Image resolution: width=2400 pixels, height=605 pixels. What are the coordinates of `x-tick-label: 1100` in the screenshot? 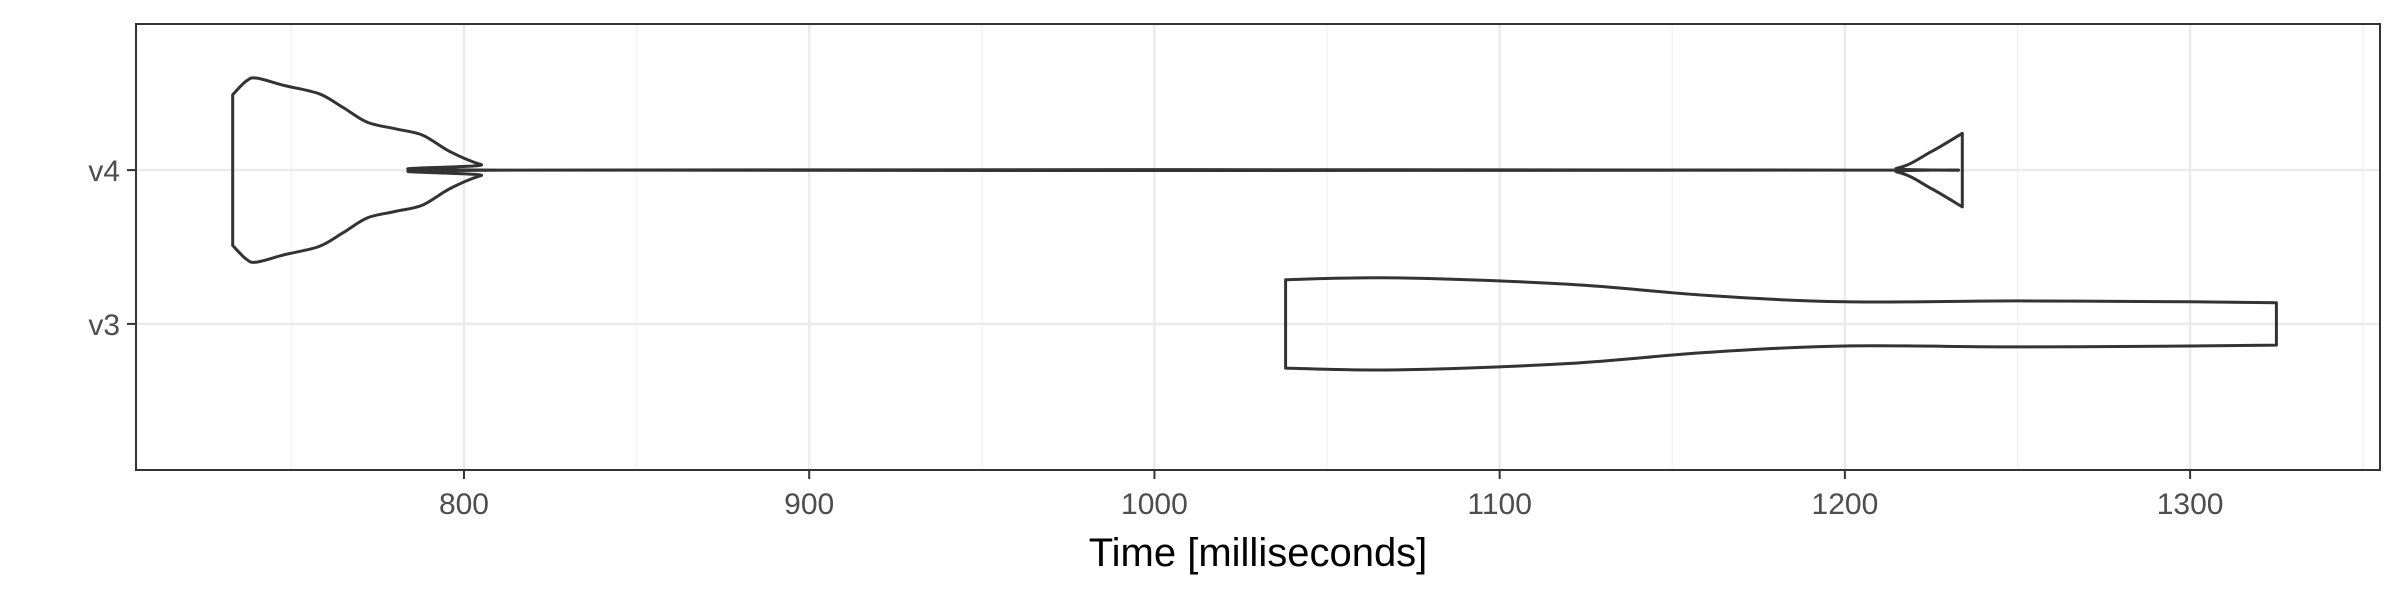 It's located at (1499, 504).